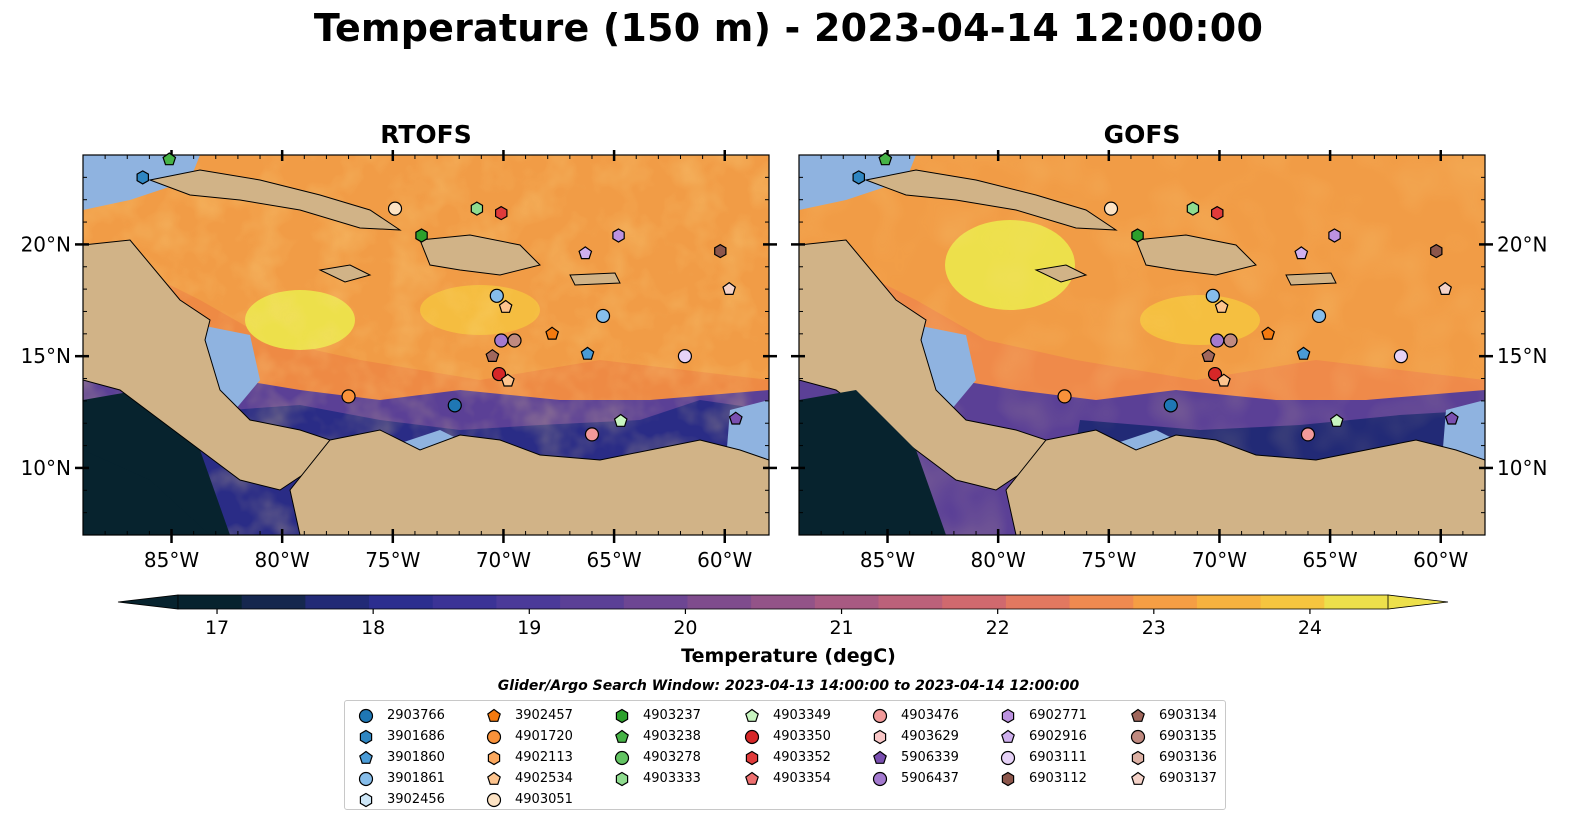 The width and height of the screenshot is (1577, 826). I want to click on legend-item-label: 4903238, so click(672, 736).